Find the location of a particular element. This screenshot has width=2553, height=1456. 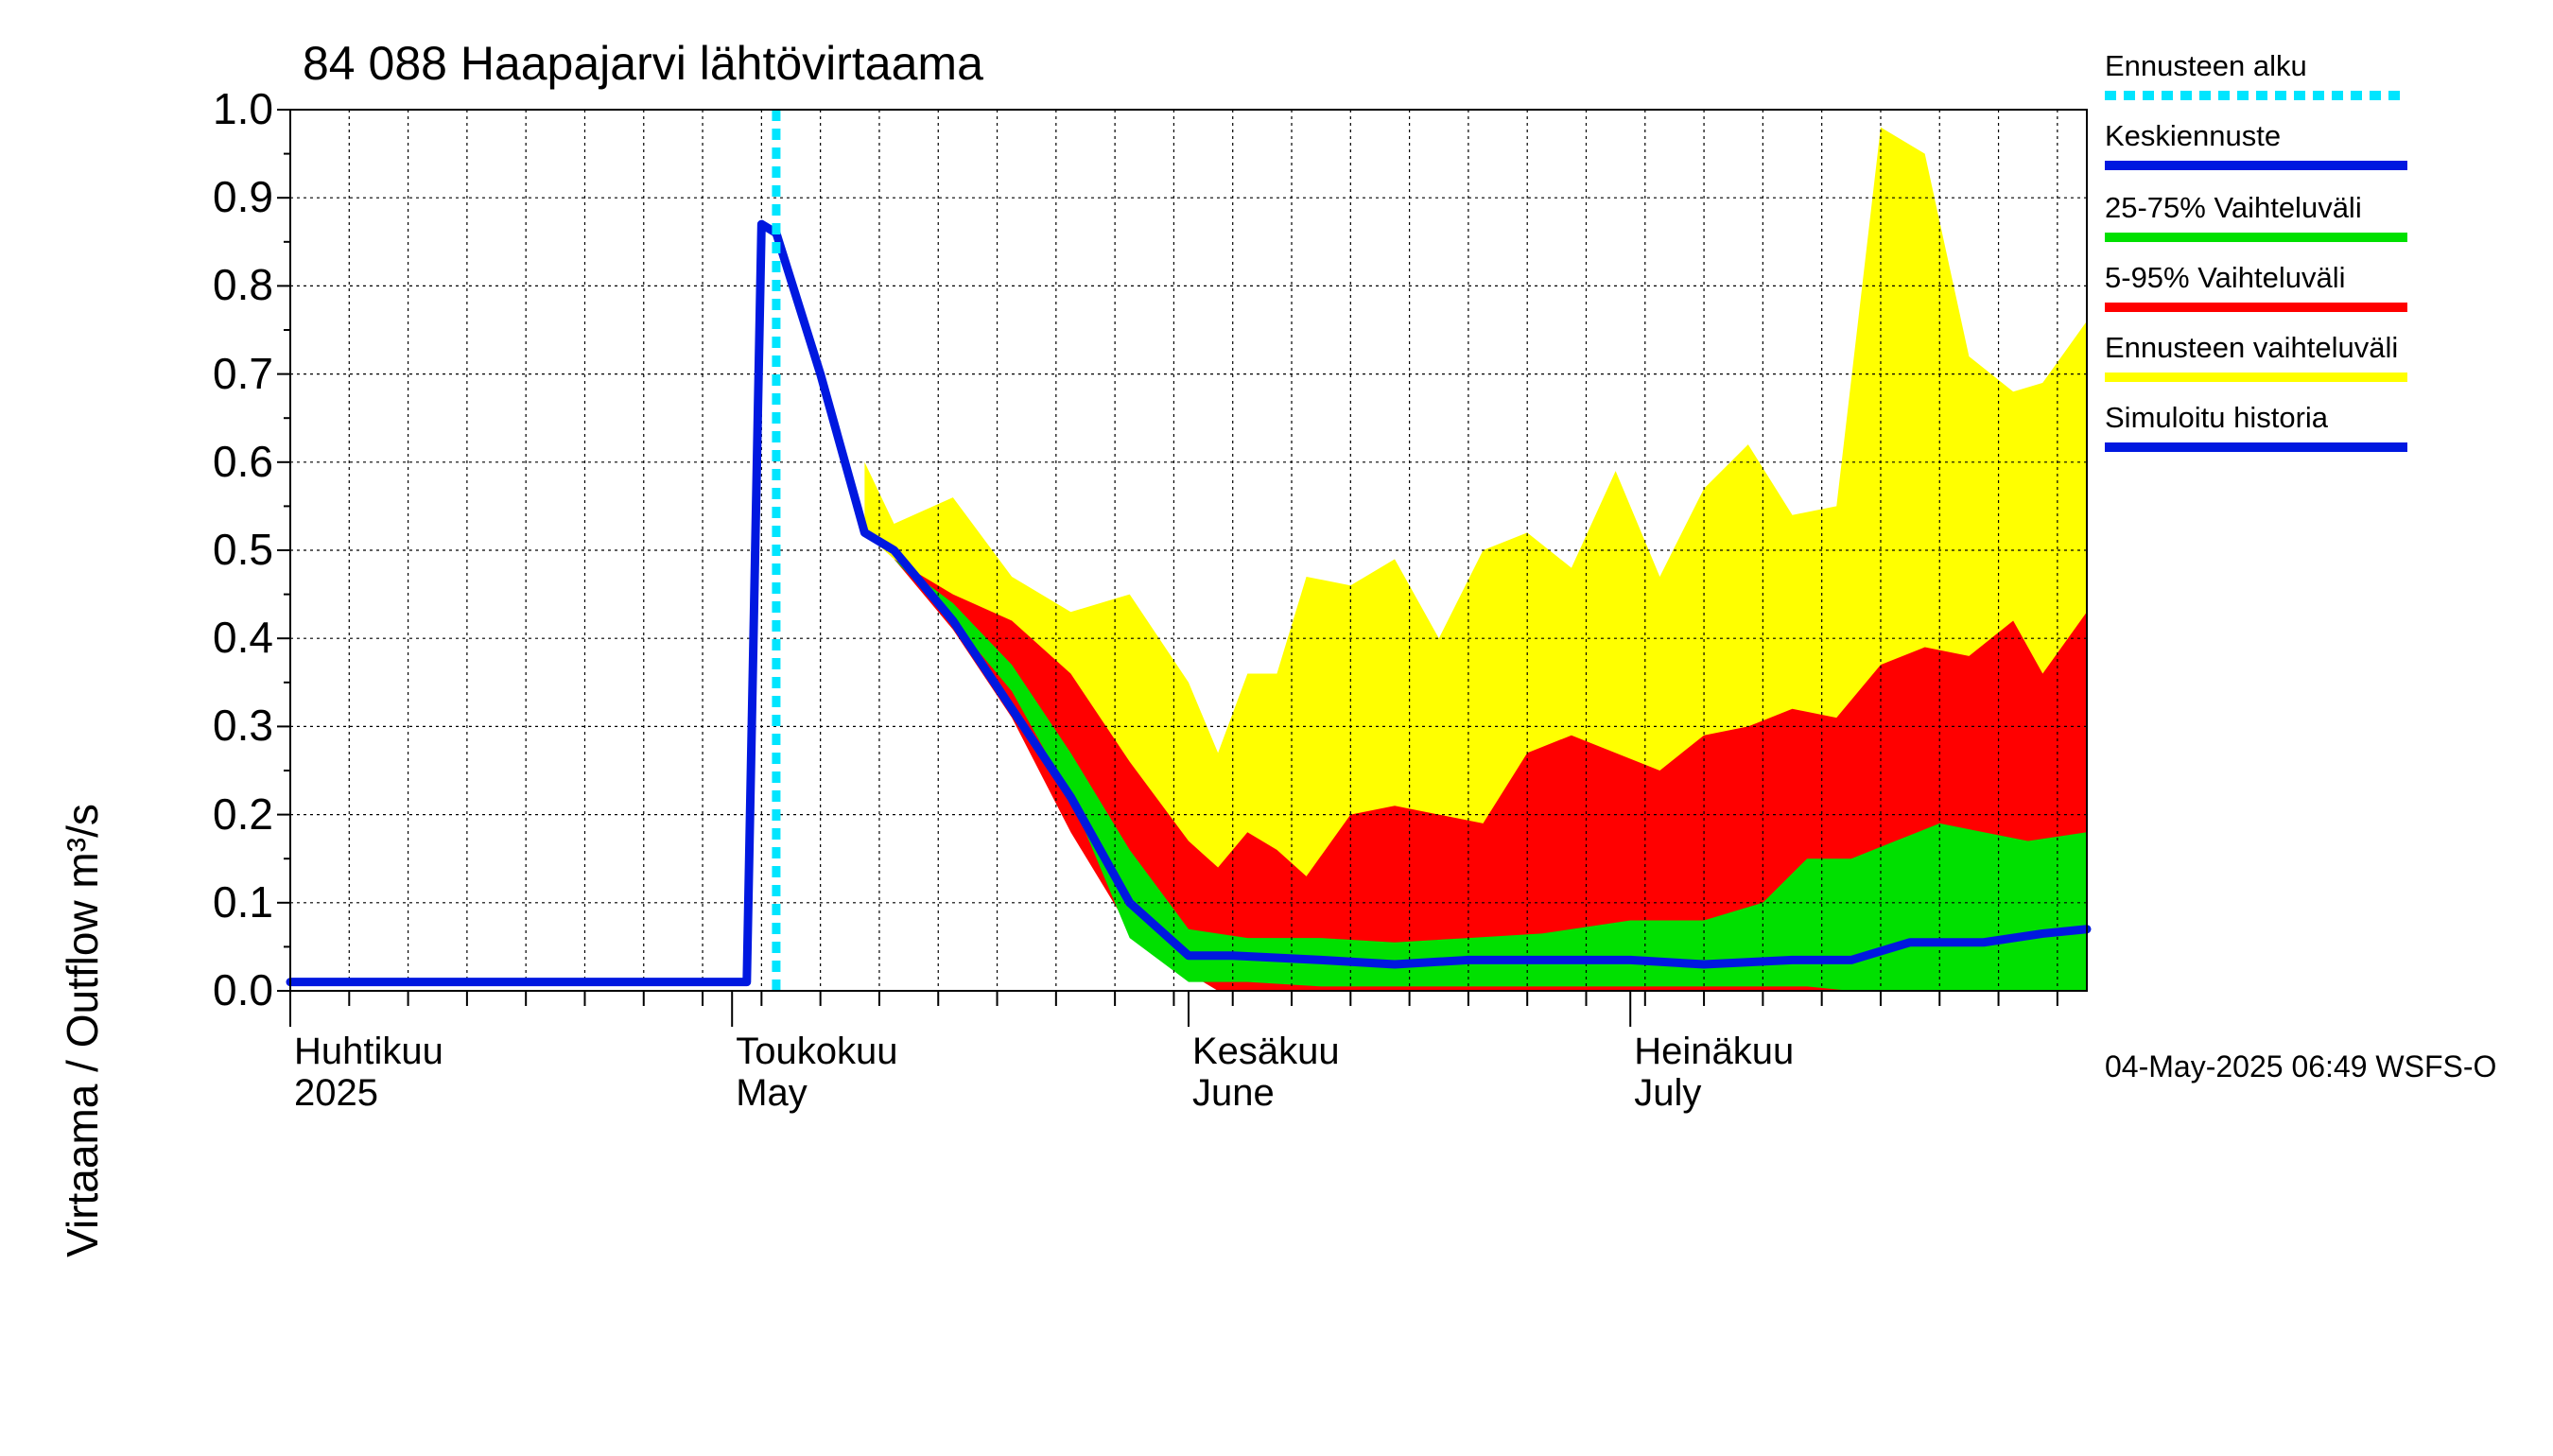

month-label-en: May is located at coordinates (772, 1093).